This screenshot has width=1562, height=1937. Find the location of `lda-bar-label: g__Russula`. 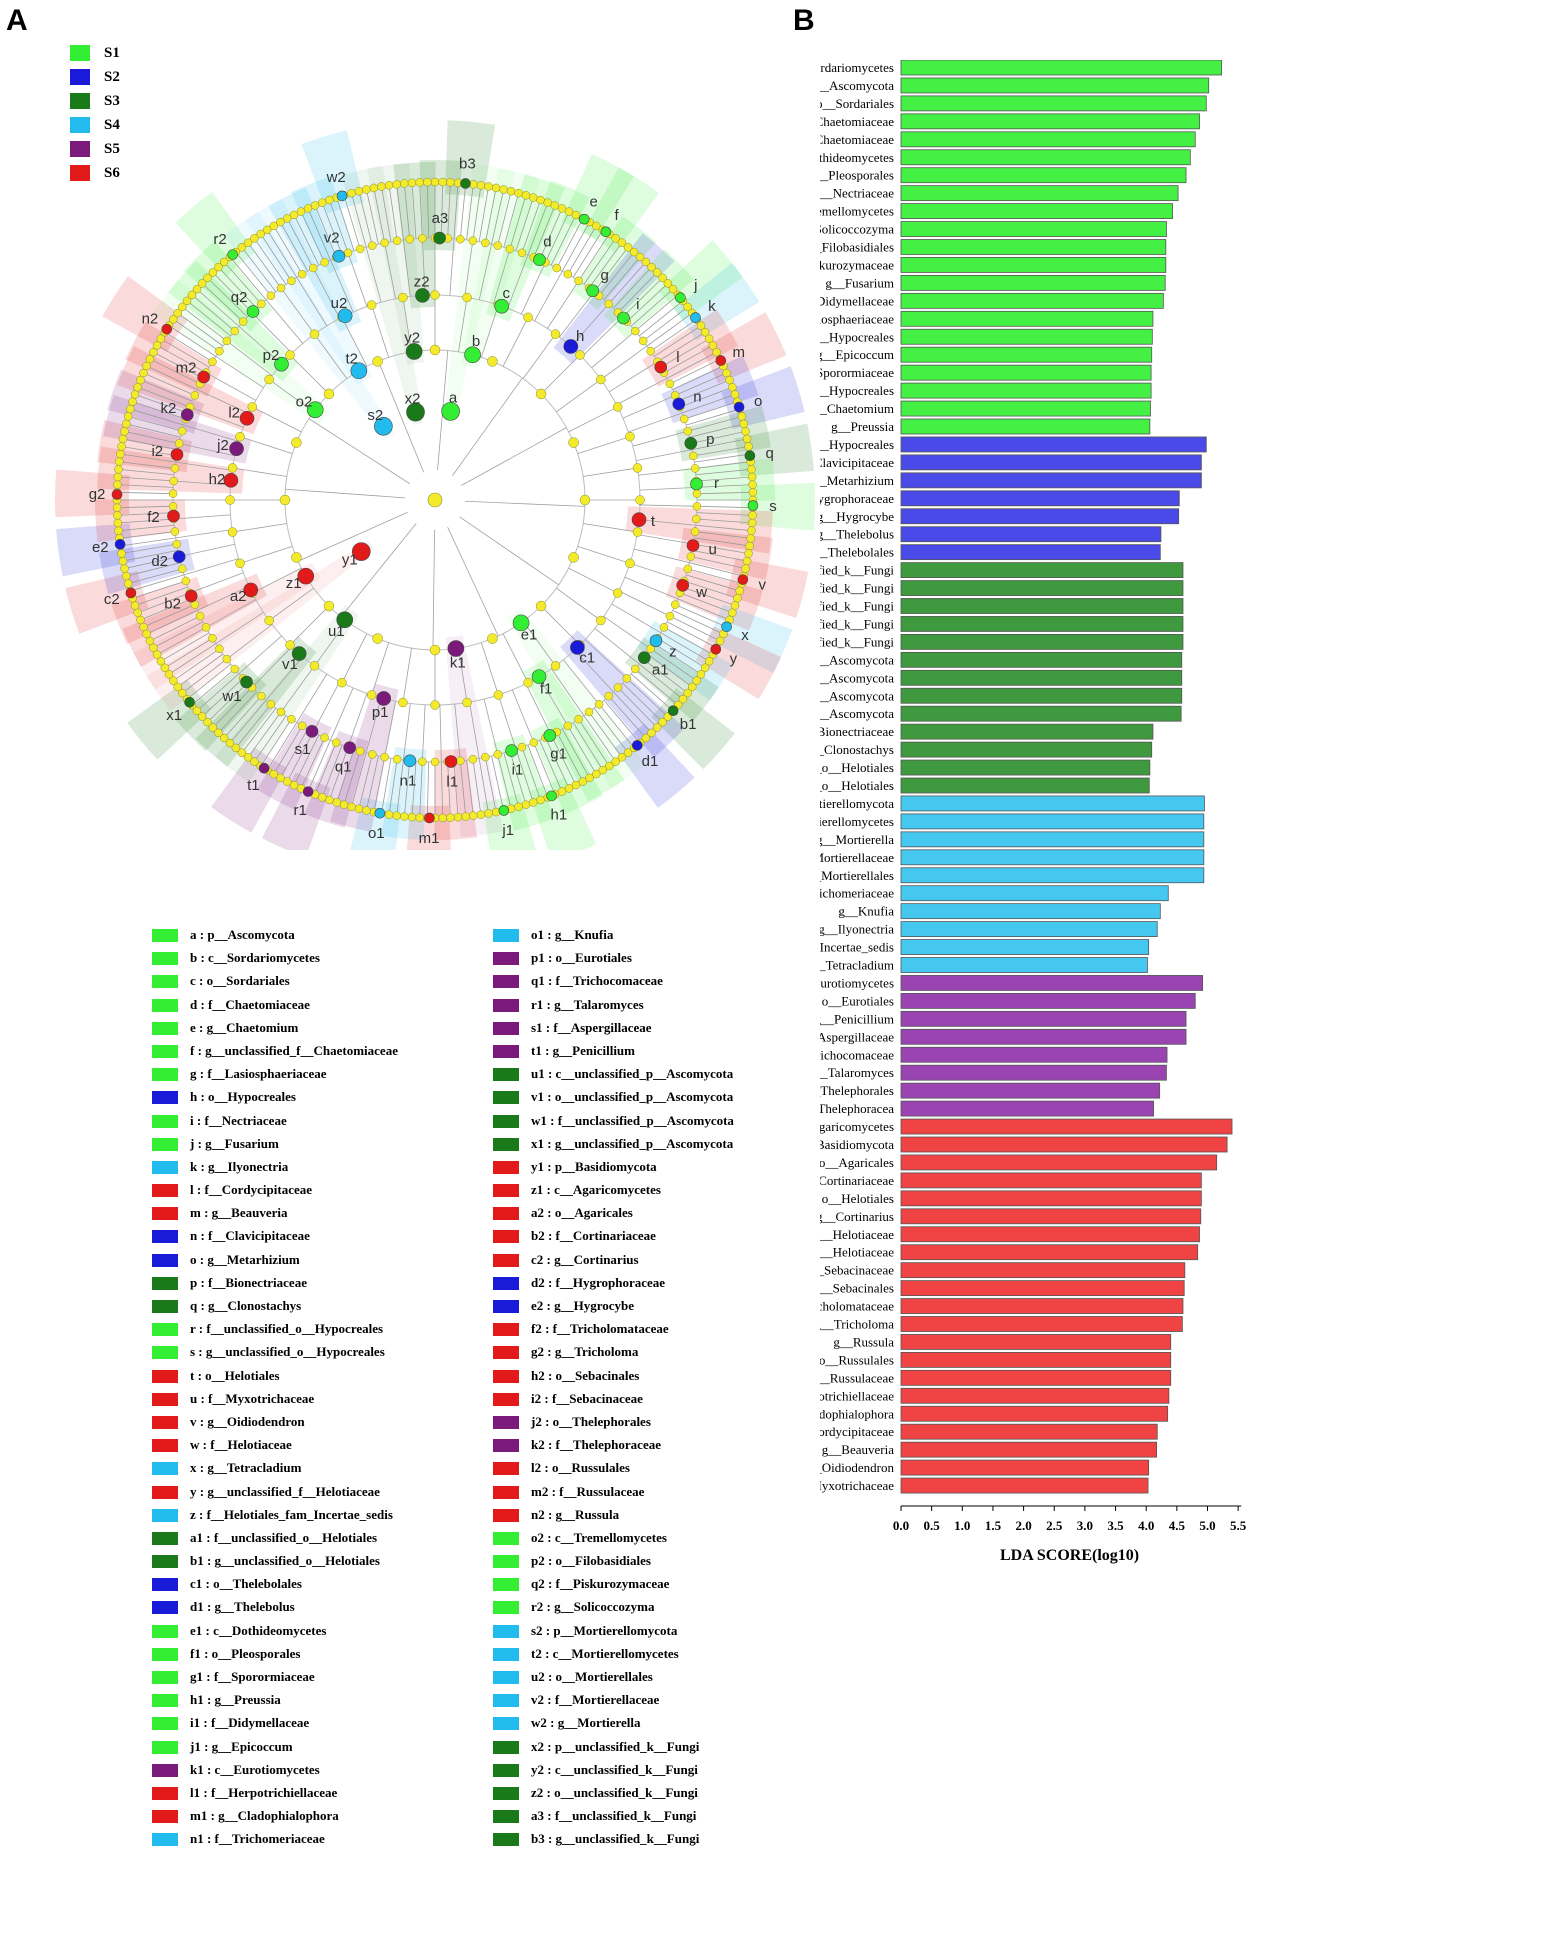

lda-bar-label: g__Russula is located at coordinates (863, 1341).